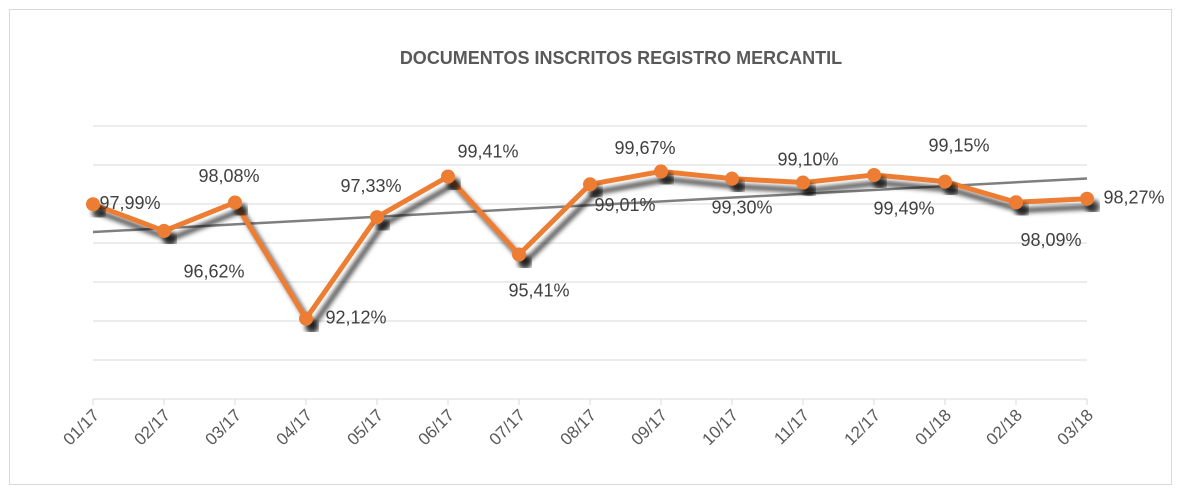  I want to click on data-label: 95,41%, so click(538, 290).